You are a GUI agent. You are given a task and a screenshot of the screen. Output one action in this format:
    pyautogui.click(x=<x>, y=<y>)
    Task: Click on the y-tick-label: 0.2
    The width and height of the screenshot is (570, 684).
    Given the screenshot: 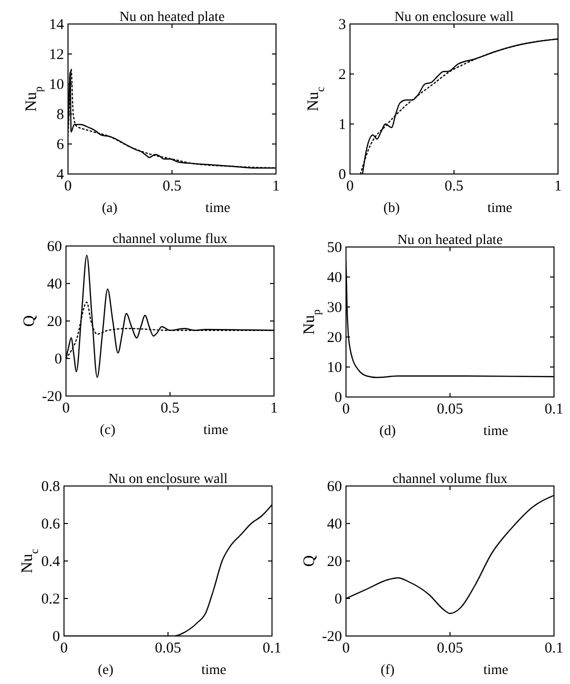 What is the action you would take?
    pyautogui.click(x=50, y=599)
    